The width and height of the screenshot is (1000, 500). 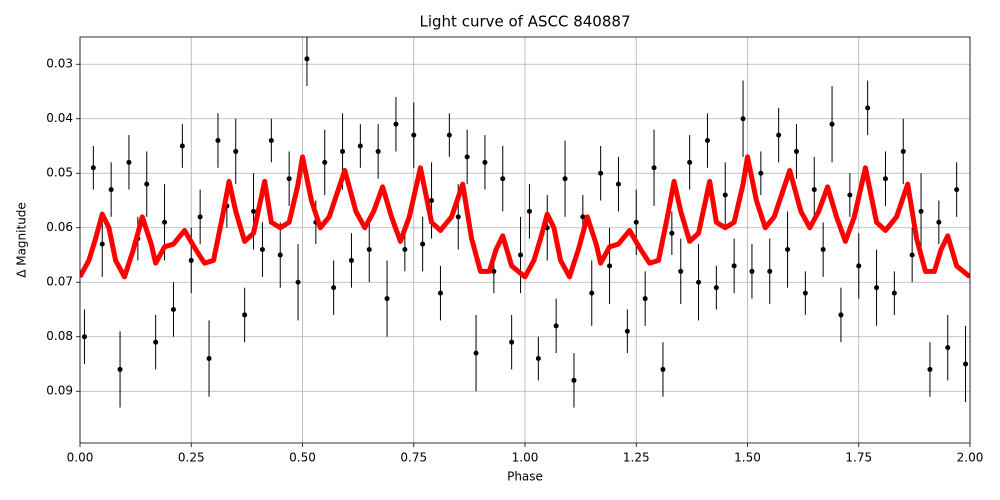 What do you see at coordinates (413, 458) in the screenshot?
I see `x-tick-label: 0.75` at bounding box center [413, 458].